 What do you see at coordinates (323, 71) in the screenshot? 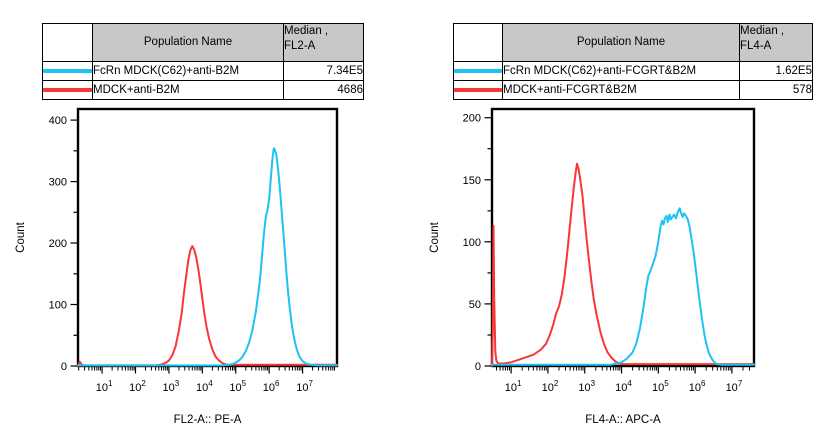
I see `median-value: 7.34E5` at bounding box center [323, 71].